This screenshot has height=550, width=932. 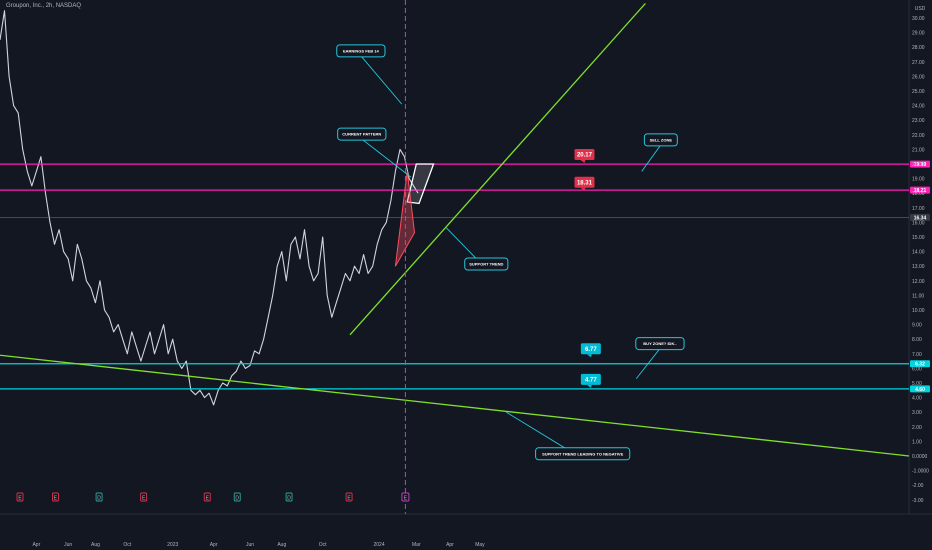 I want to click on y-tick-22: 8.00, so click(x=917, y=340).